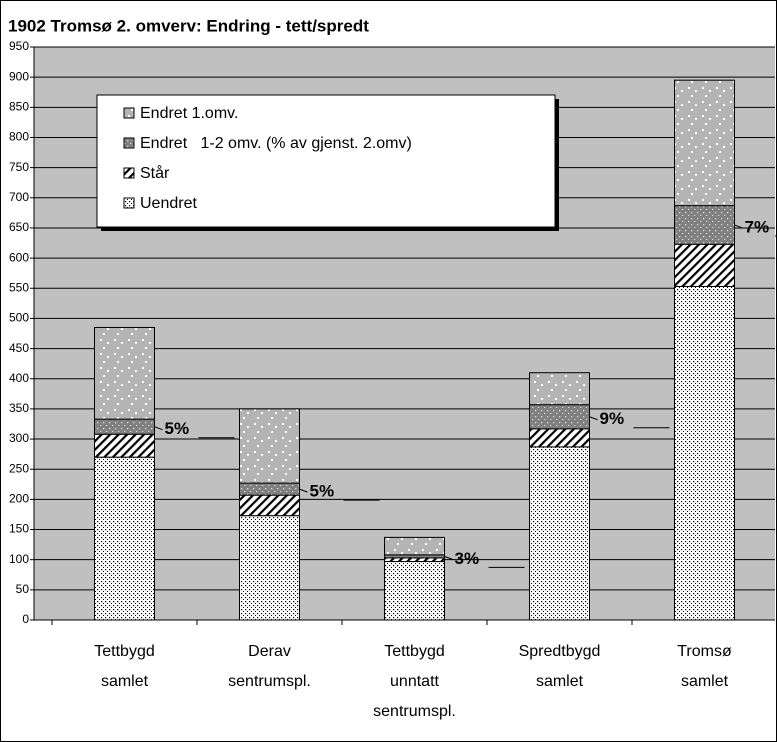  What do you see at coordinates (19, 378) in the screenshot?
I see `y-tick-label: 400` at bounding box center [19, 378].